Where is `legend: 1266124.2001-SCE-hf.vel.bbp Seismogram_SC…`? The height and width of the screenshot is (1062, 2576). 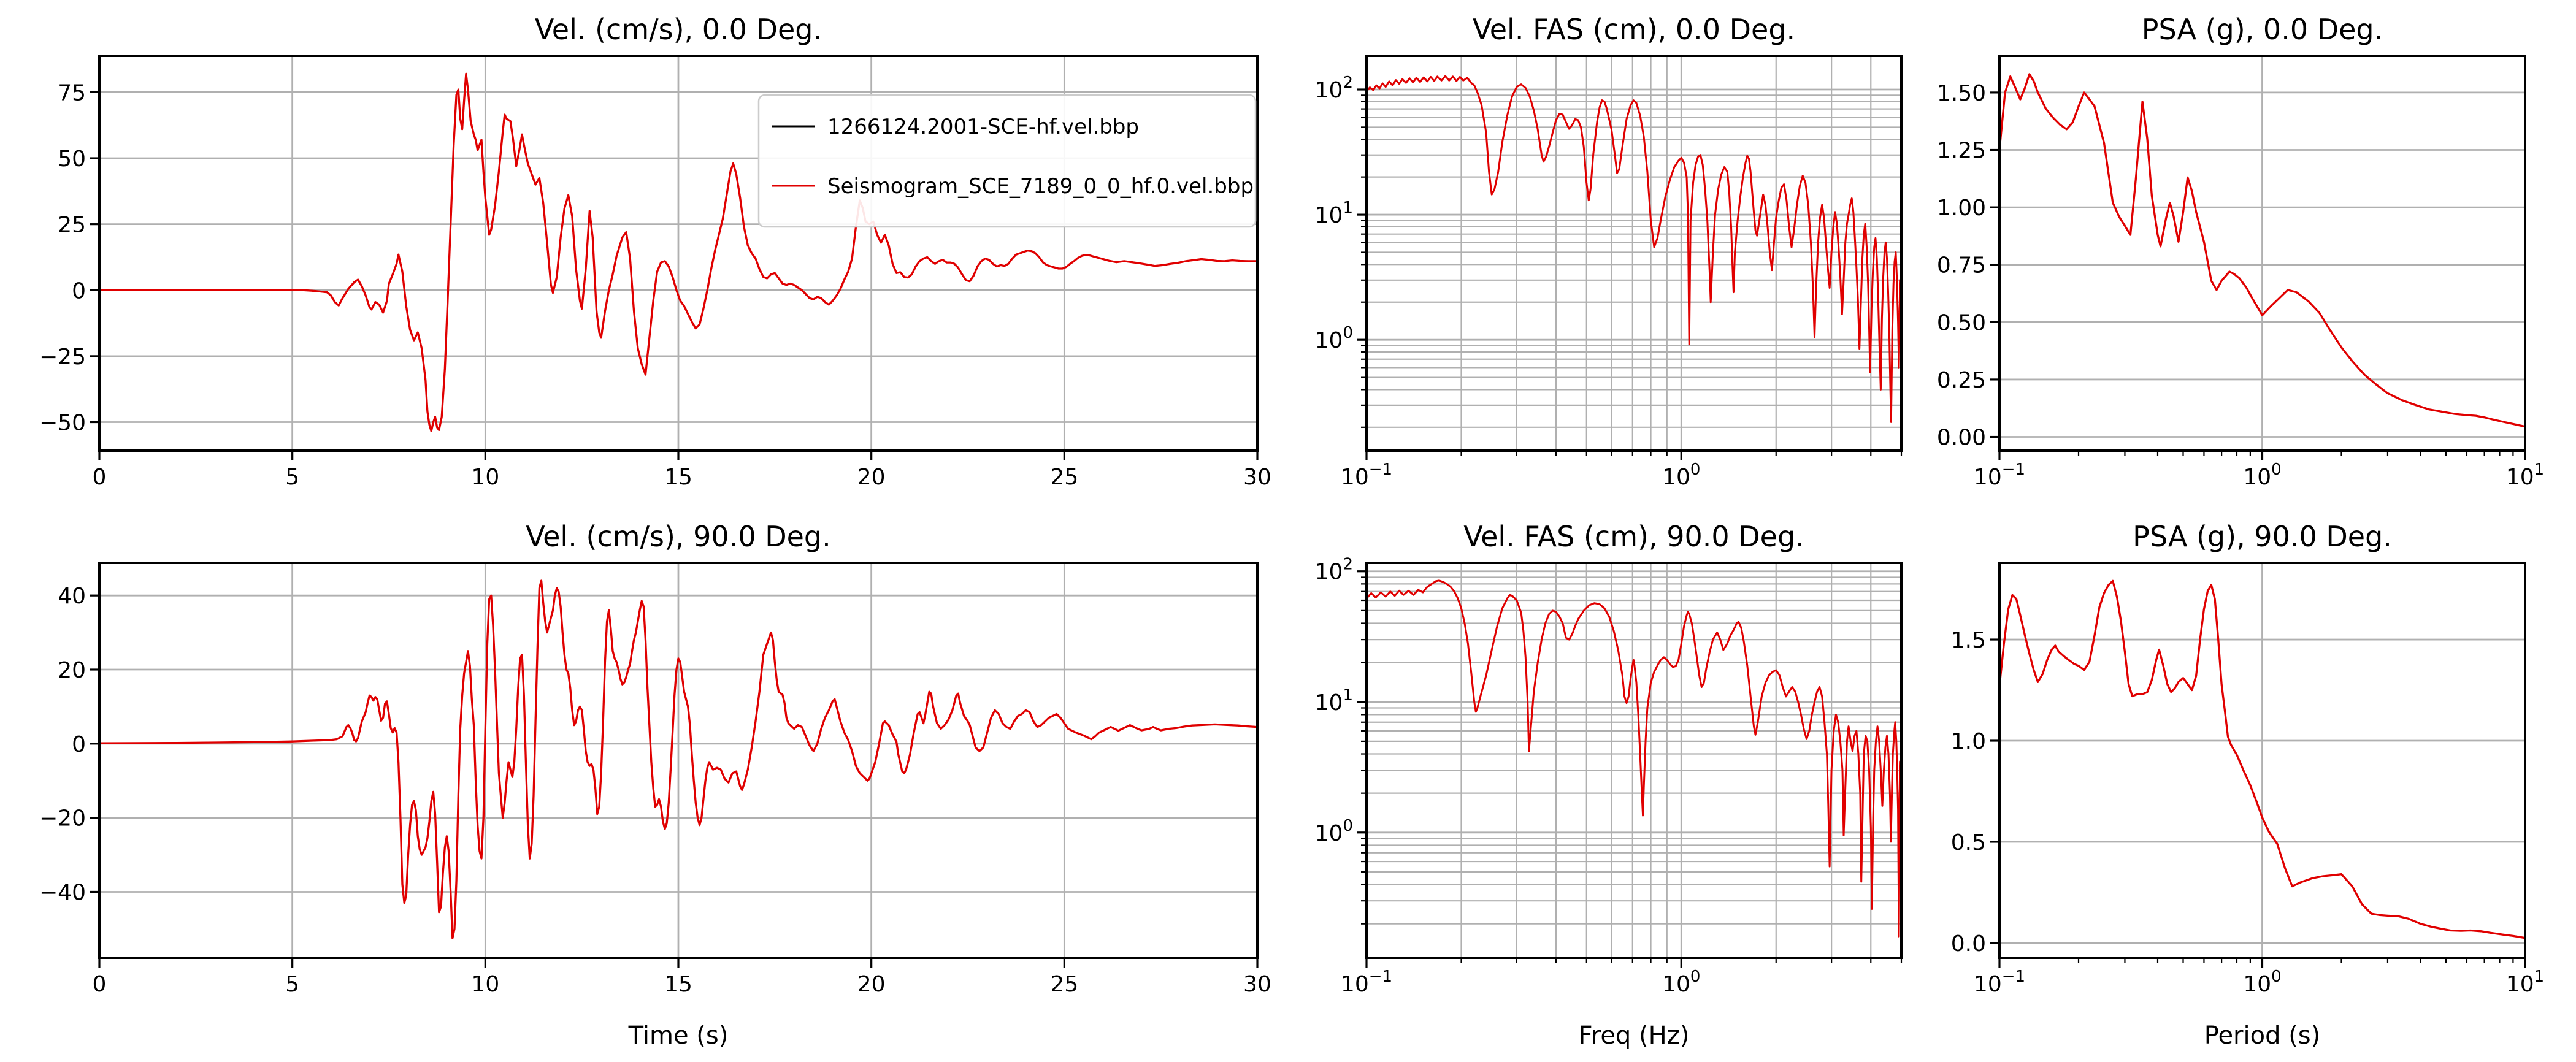
legend: 1266124.2001-SCE-hf.vel.bbp Seismogram_SC… is located at coordinates (1007, 161).